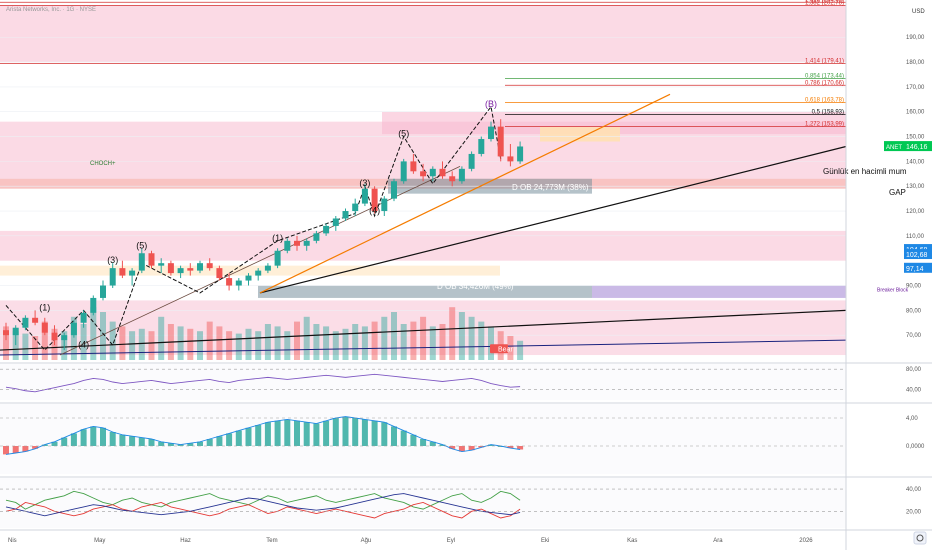 The height and width of the screenshot is (550, 932). I want to click on annotation-5: D OB 34,426M (49%), so click(475, 286).